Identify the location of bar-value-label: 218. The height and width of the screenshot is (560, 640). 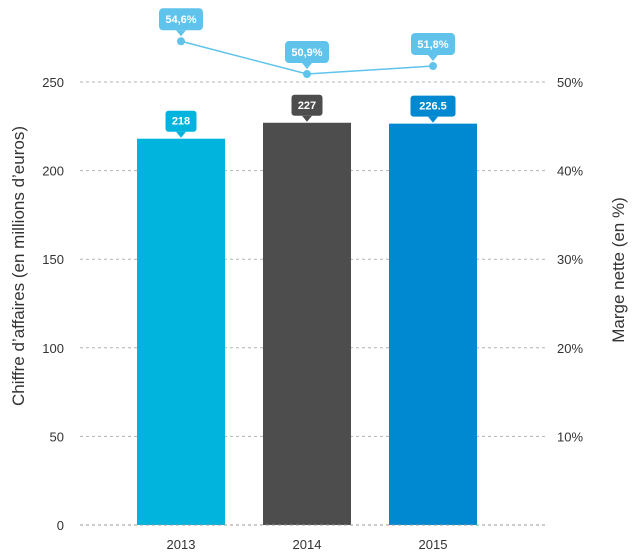
(181, 122).